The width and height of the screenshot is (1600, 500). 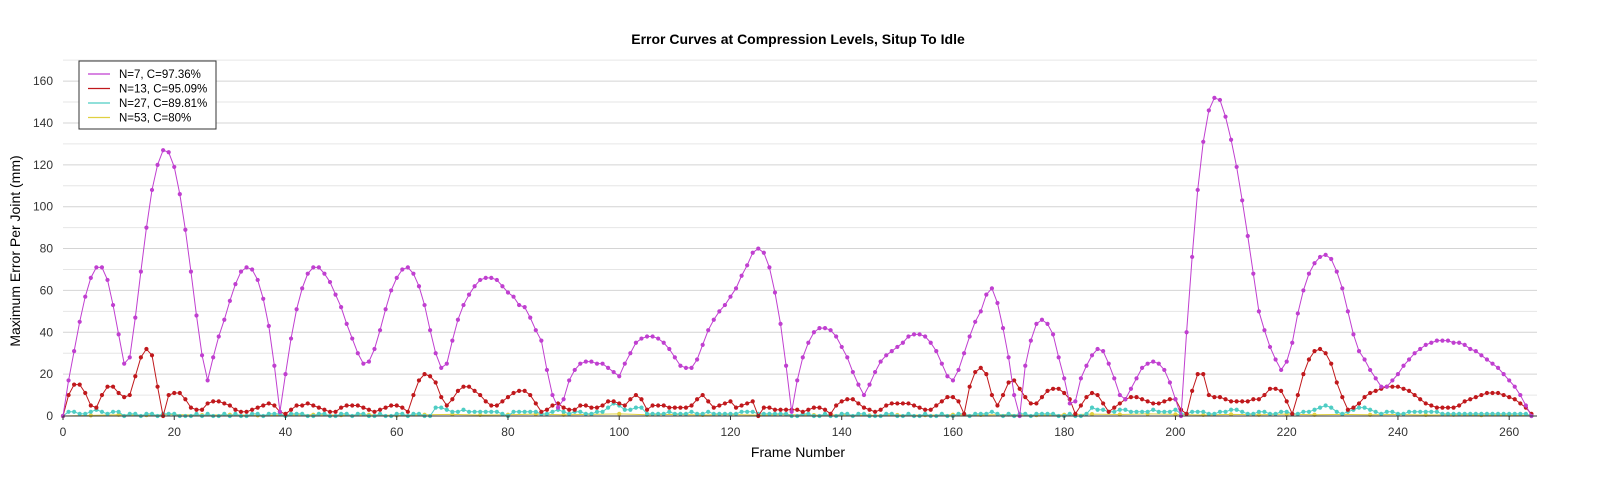 I want to click on x-tick-label: 260, so click(x=1509, y=432).